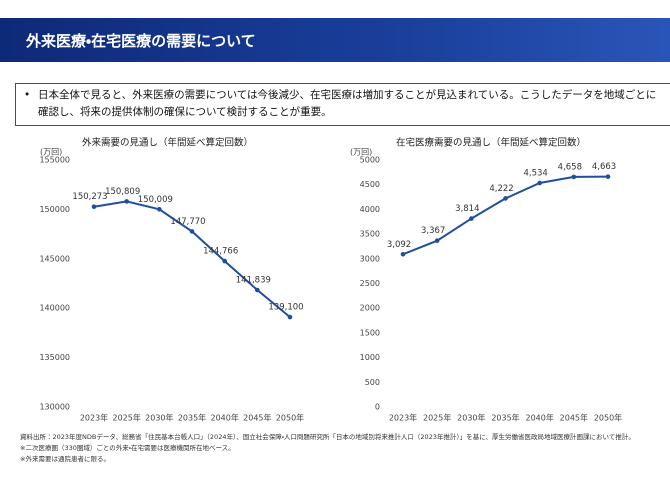 The image size is (670, 502). Describe the element at coordinates (372, 382) in the screenshot. I see `y-tick-label: 500` at that location.